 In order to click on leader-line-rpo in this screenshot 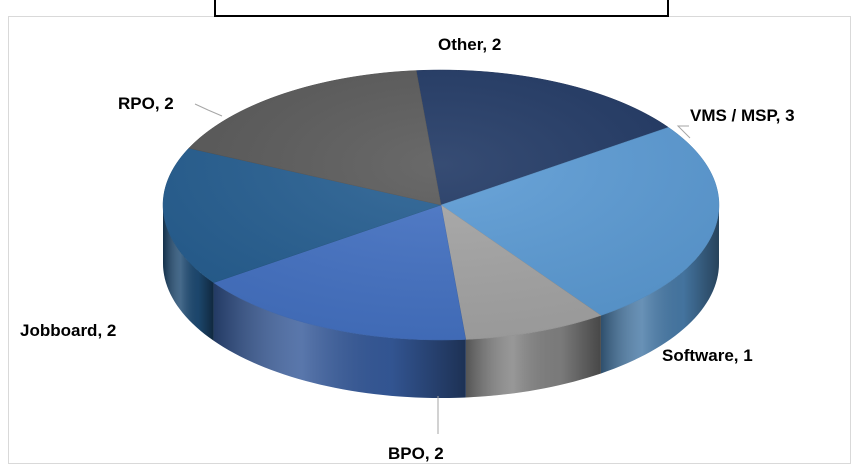, I will do `click(208, 110)`.